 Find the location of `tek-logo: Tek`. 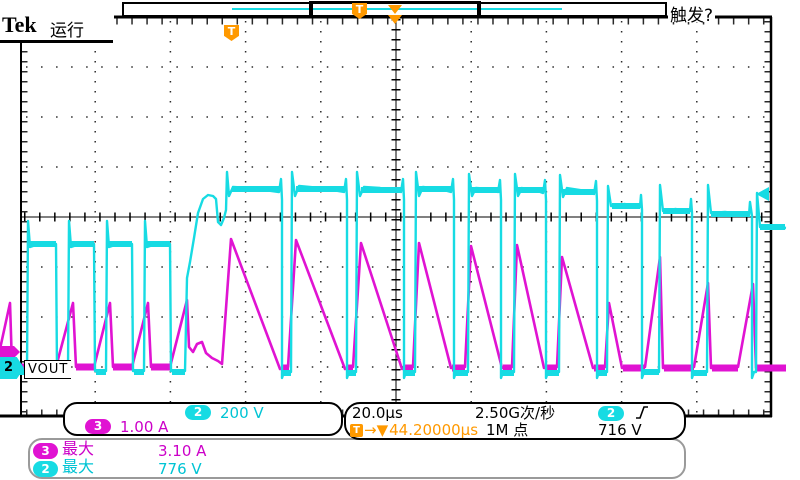

tek-logo: Tek is located at coordinates (19, 24).